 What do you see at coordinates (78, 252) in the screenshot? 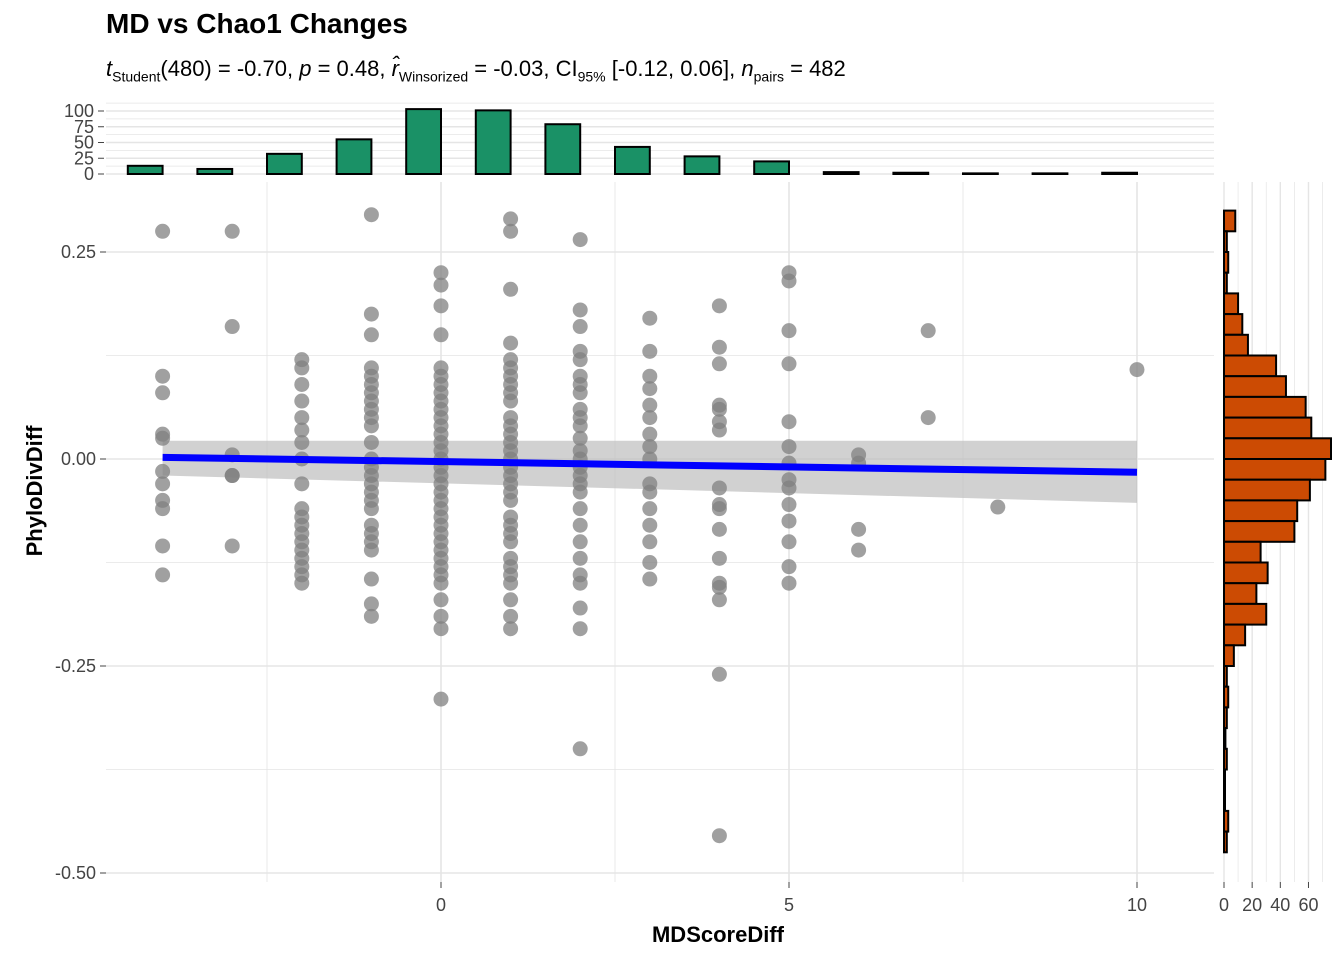
I see `y-tick-label: 0.25` at bounding box center [78, 252].